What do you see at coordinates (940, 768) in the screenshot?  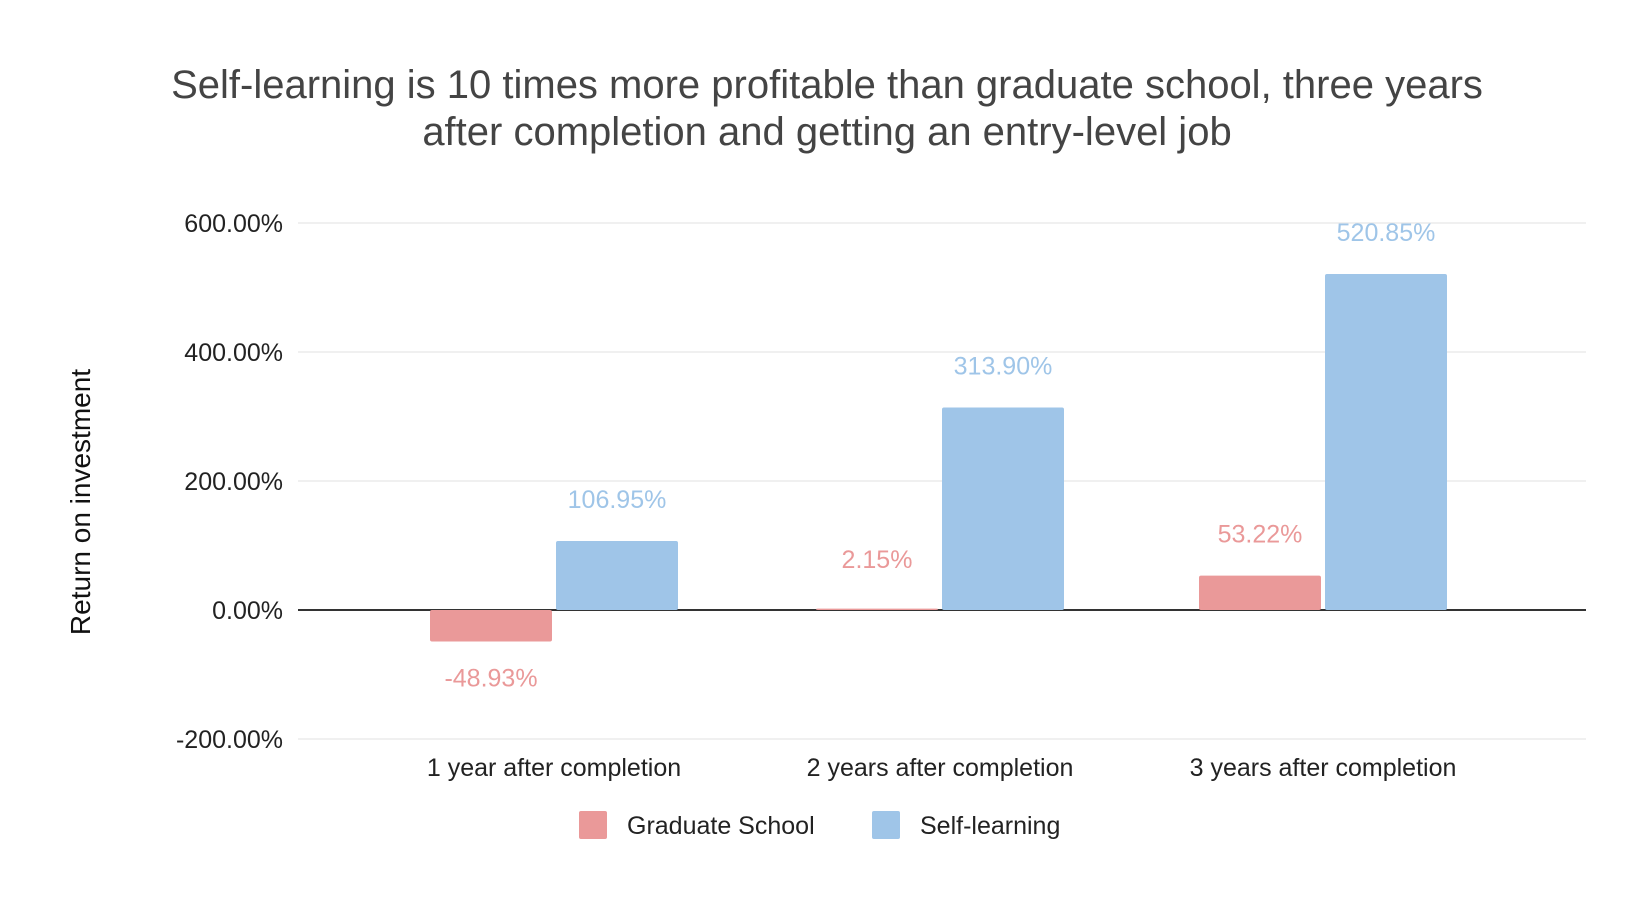 I see `x-tick-label: 2 years after completion` at bounding box center [940, 768].